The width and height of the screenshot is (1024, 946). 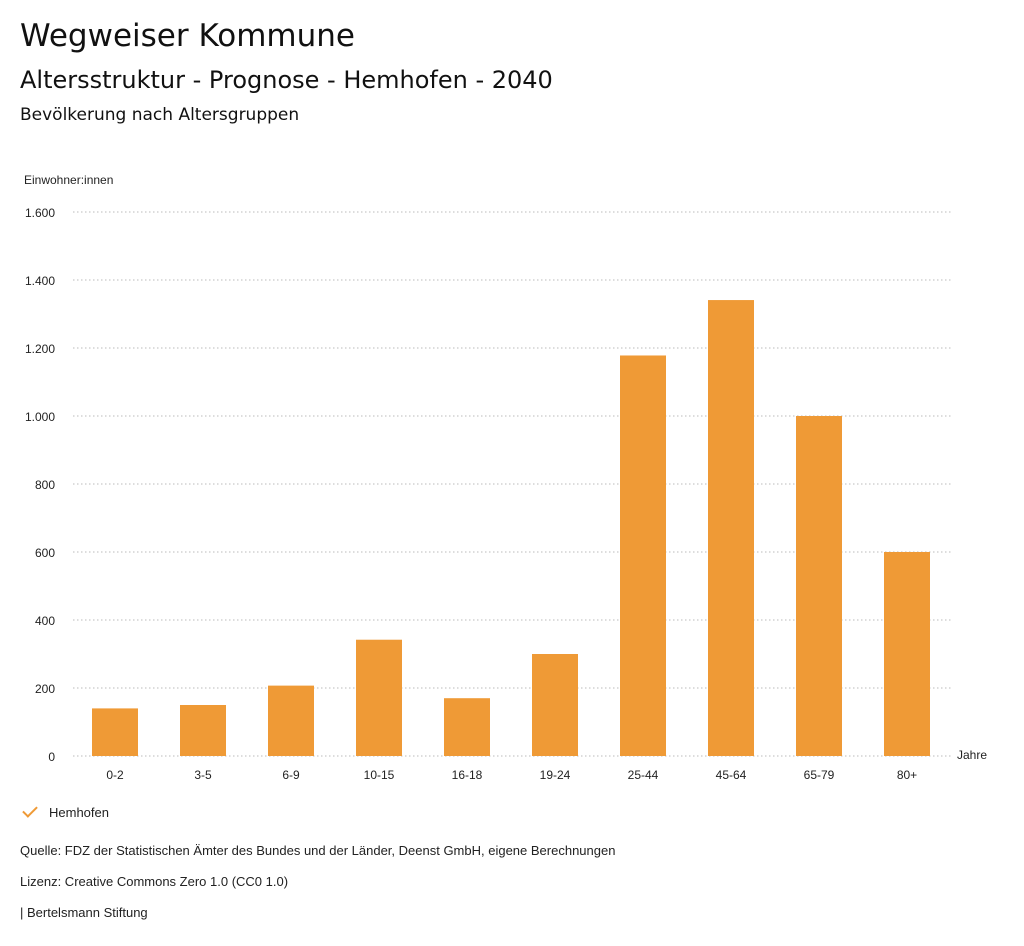 I want to click on y-tick-label: 0, so click(x=51, y=757).